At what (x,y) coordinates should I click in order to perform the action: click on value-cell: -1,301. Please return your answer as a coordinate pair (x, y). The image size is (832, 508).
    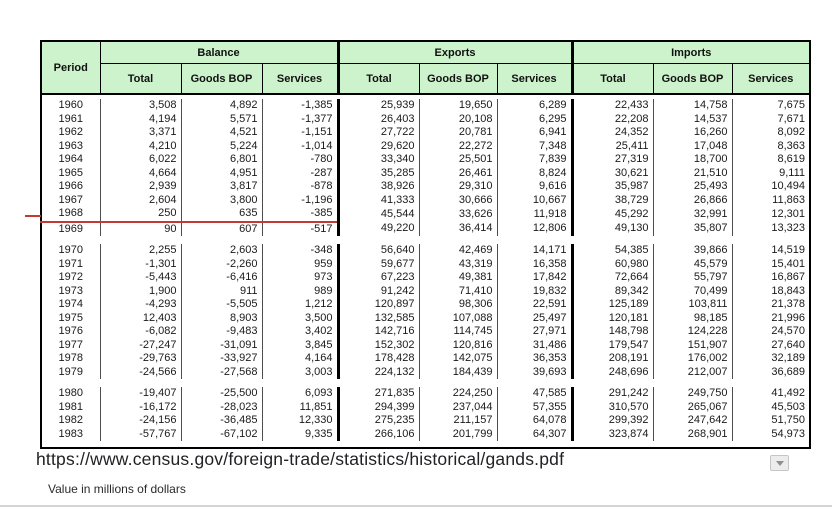
    Looking at the image, I should click on (140, 264).